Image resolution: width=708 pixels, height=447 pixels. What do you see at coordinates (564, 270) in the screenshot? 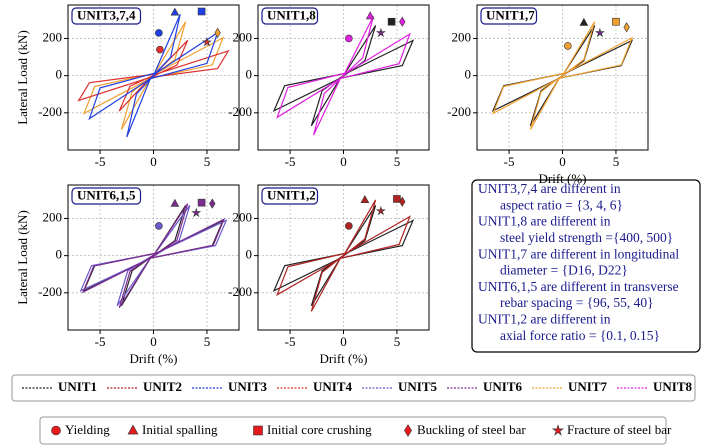
I see `note-line: diameter = {D16, D22}` at bounding box center [564, 270].